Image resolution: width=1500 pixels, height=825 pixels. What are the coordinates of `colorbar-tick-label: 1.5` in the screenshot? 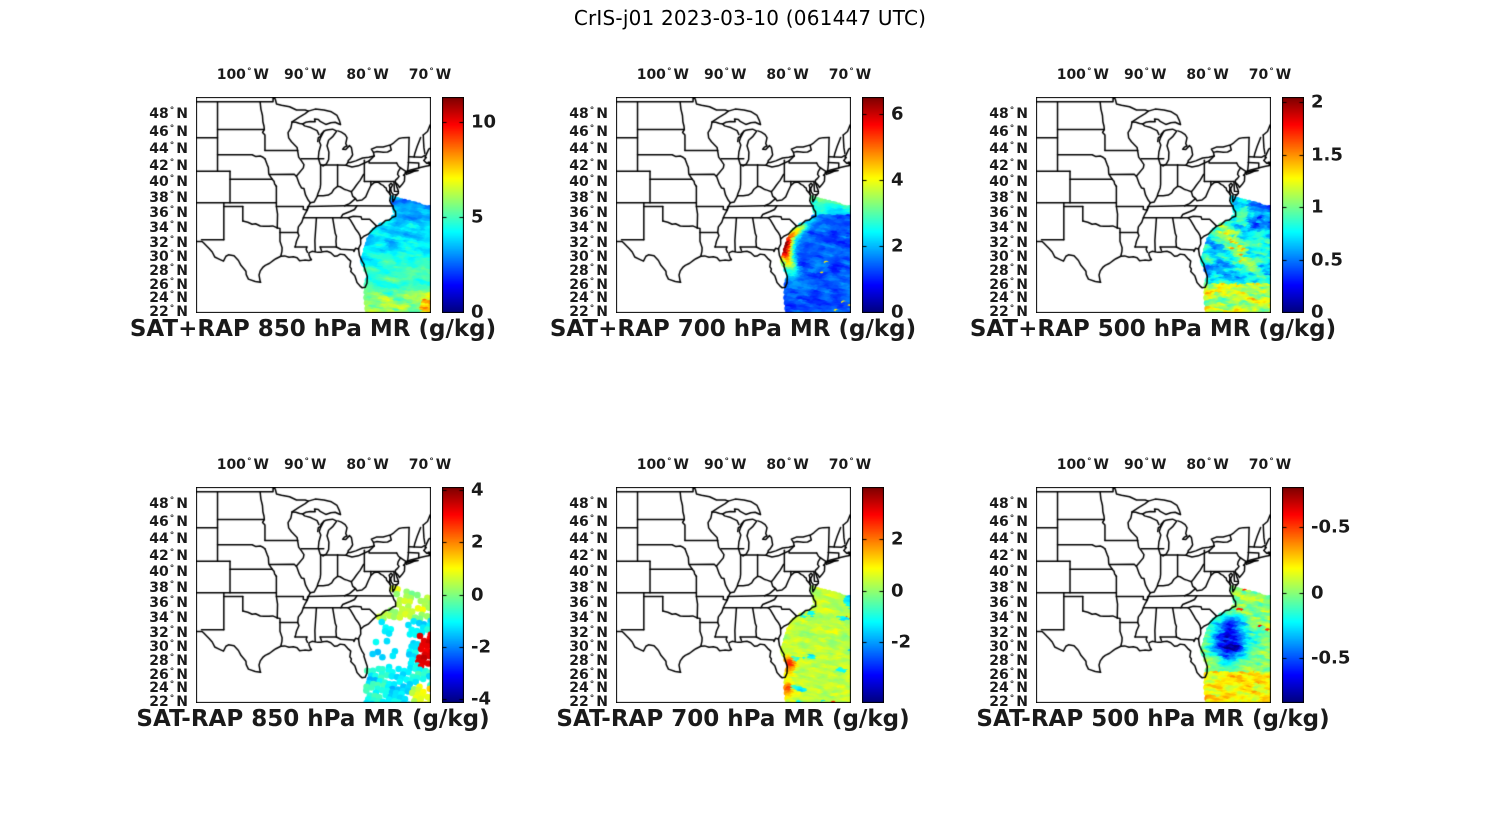 It's located at (1327, 155).